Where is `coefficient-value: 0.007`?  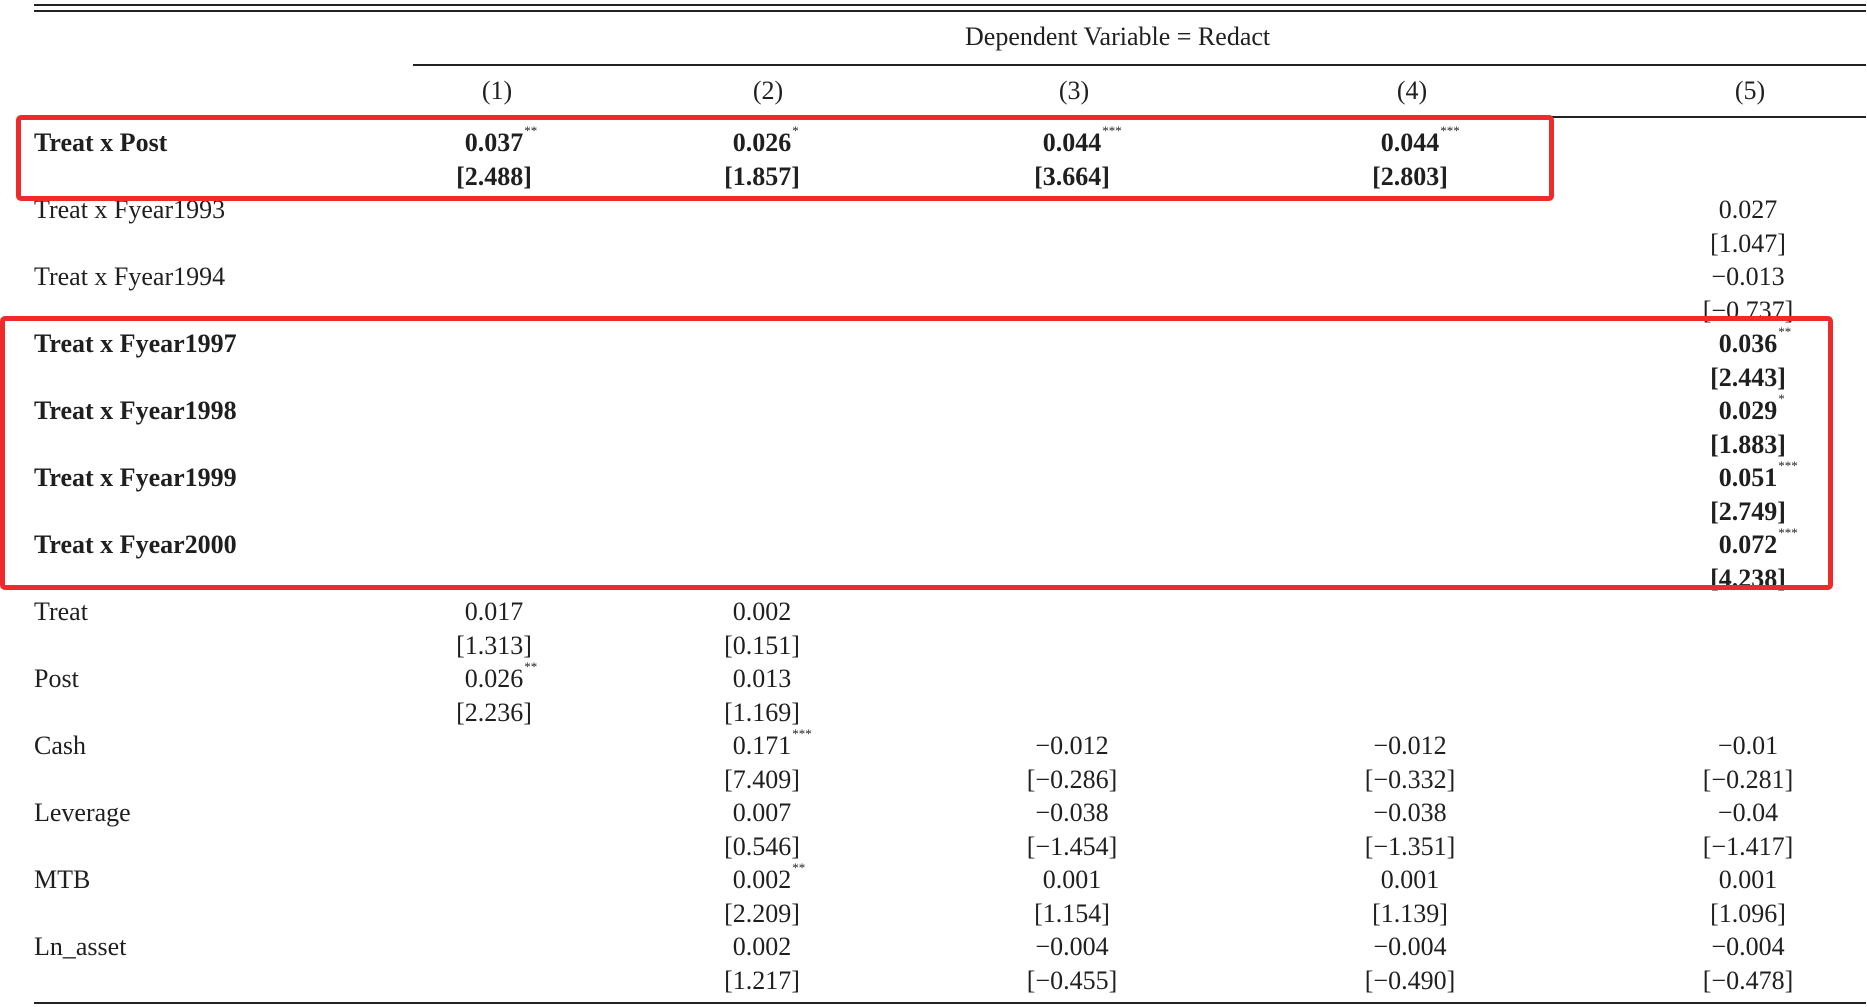 coefficient-value: 0.007 is located at coordinates (762, 812).